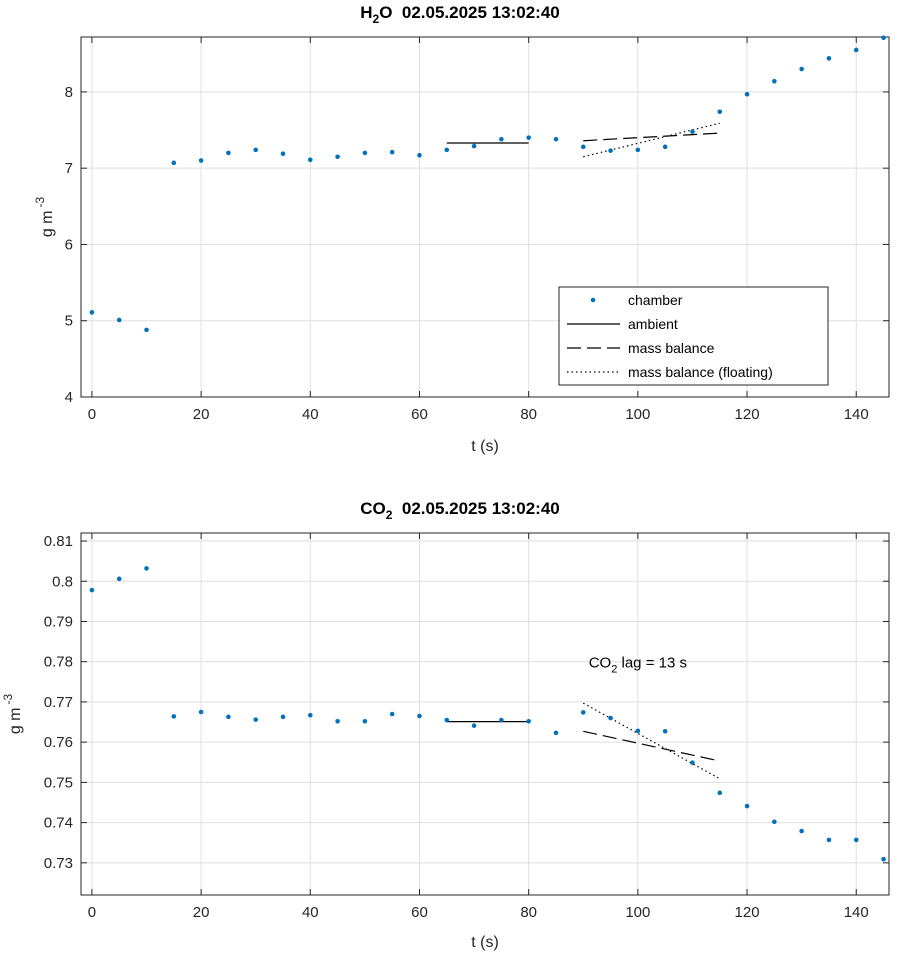  Describe the element at coordinates (651, 137) in the screenshot. I see `series-line-mass-balance` at that location.